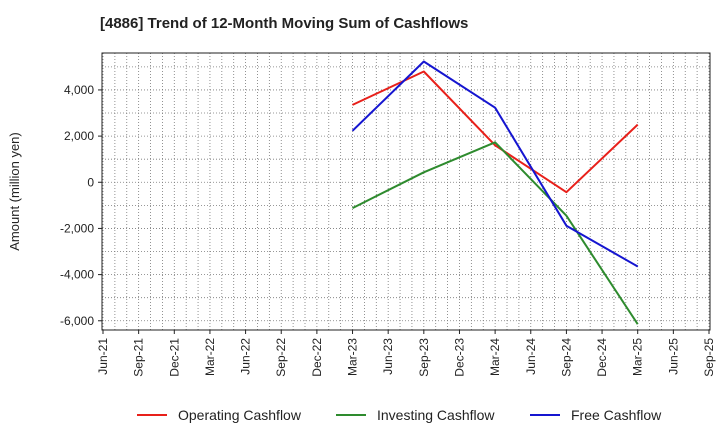 This screenshot has height=440, width=720. Describe the element at coordinates (709, 357) in the screenshot. I see `x-tick-label: Sep-25` at that location.